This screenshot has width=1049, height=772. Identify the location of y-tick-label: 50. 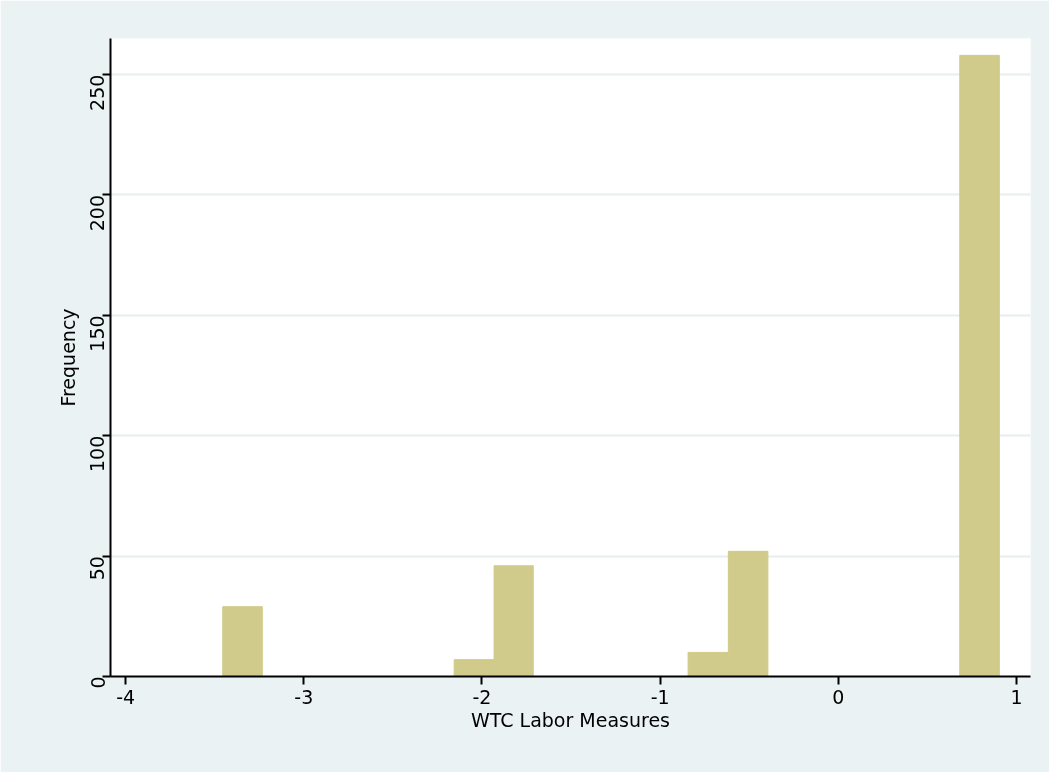
(97, 568).